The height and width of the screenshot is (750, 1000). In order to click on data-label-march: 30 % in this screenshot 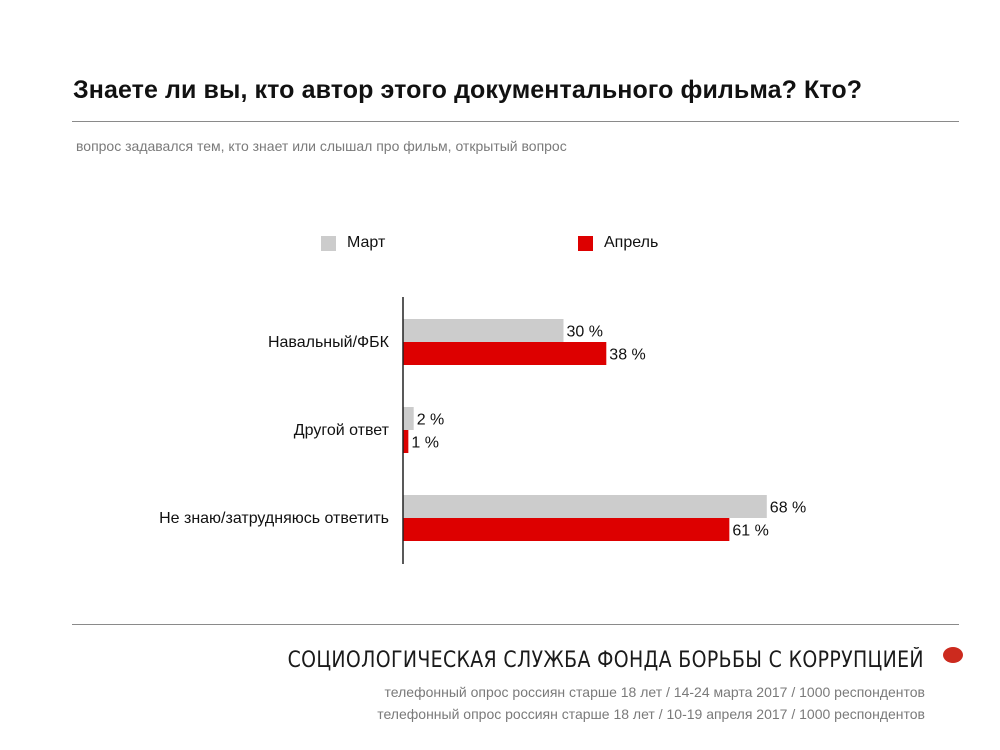, I will do `click(585, 332)`.